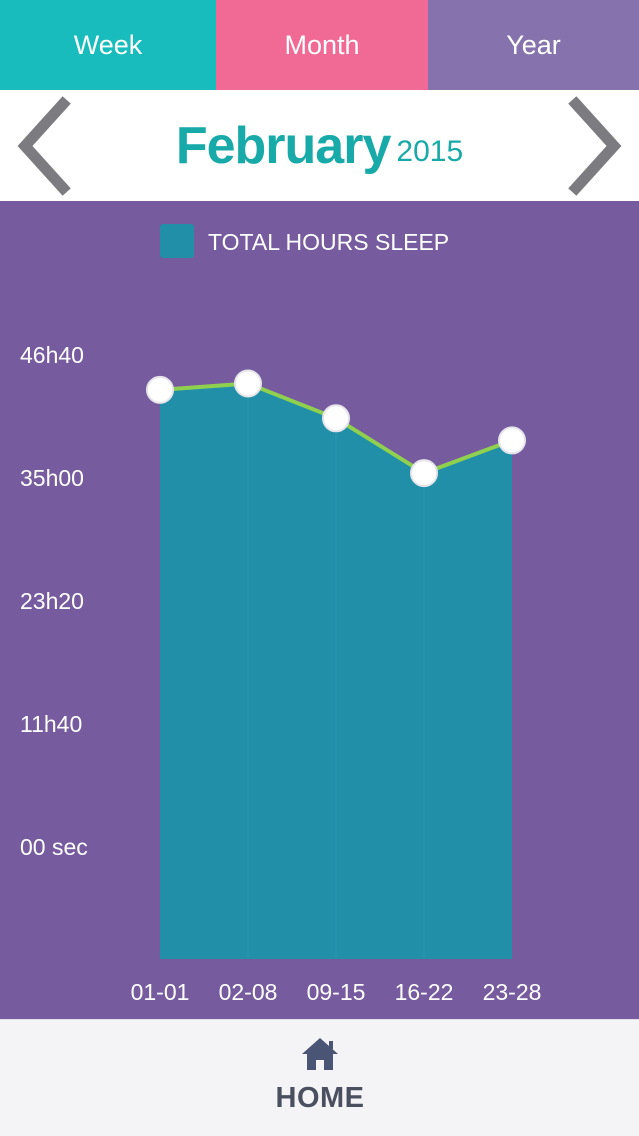 The height and width of the screenshot is (1136, 639). I want to click on month-header: February 2015, so click(319, 145).